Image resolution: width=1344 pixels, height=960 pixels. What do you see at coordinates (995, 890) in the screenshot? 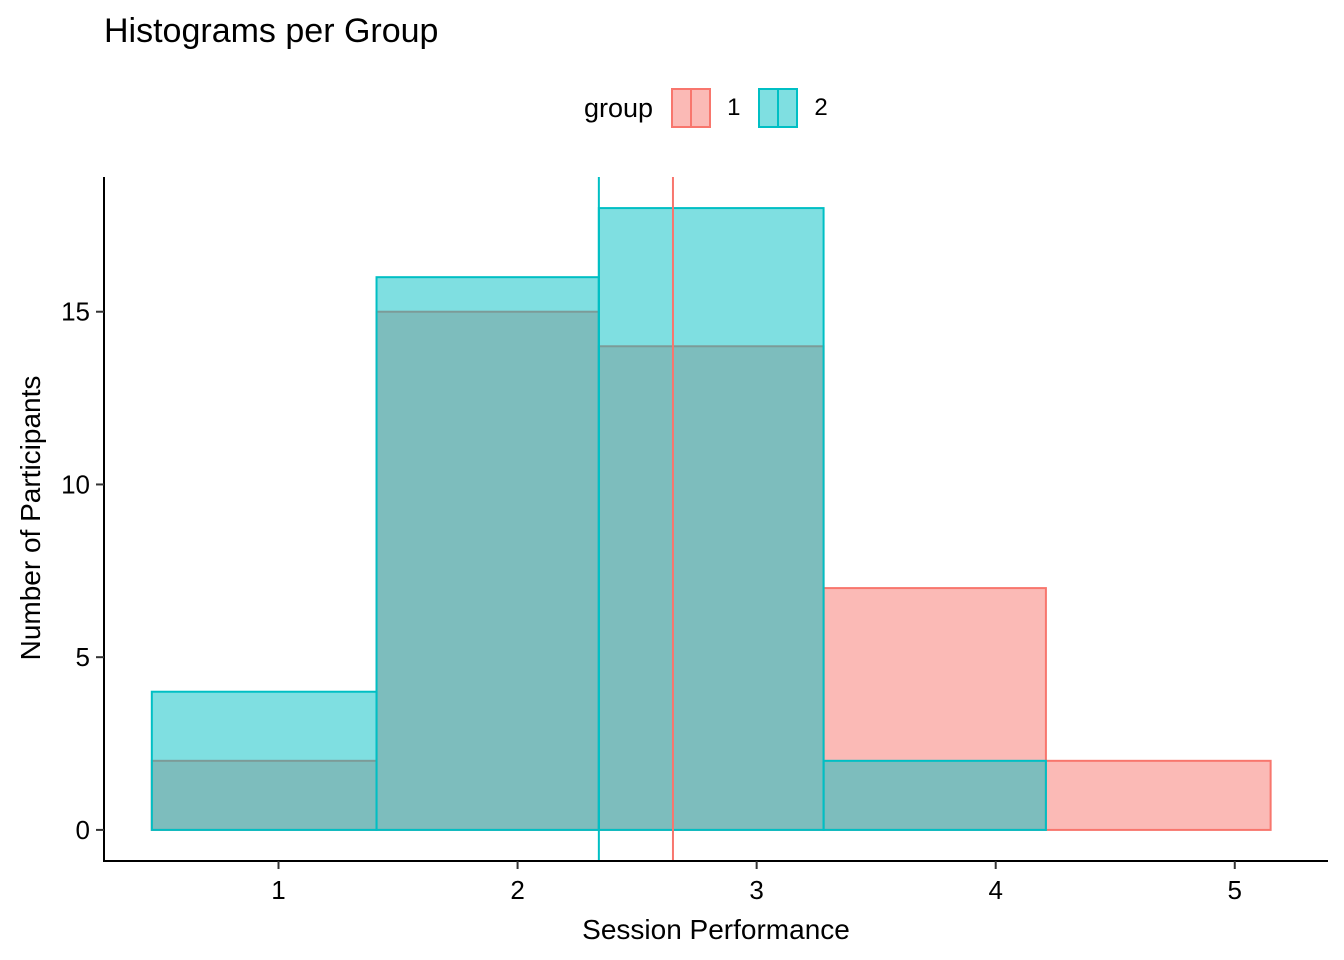
I see `x-tick-label: 4` at bounding box center [995, 890].